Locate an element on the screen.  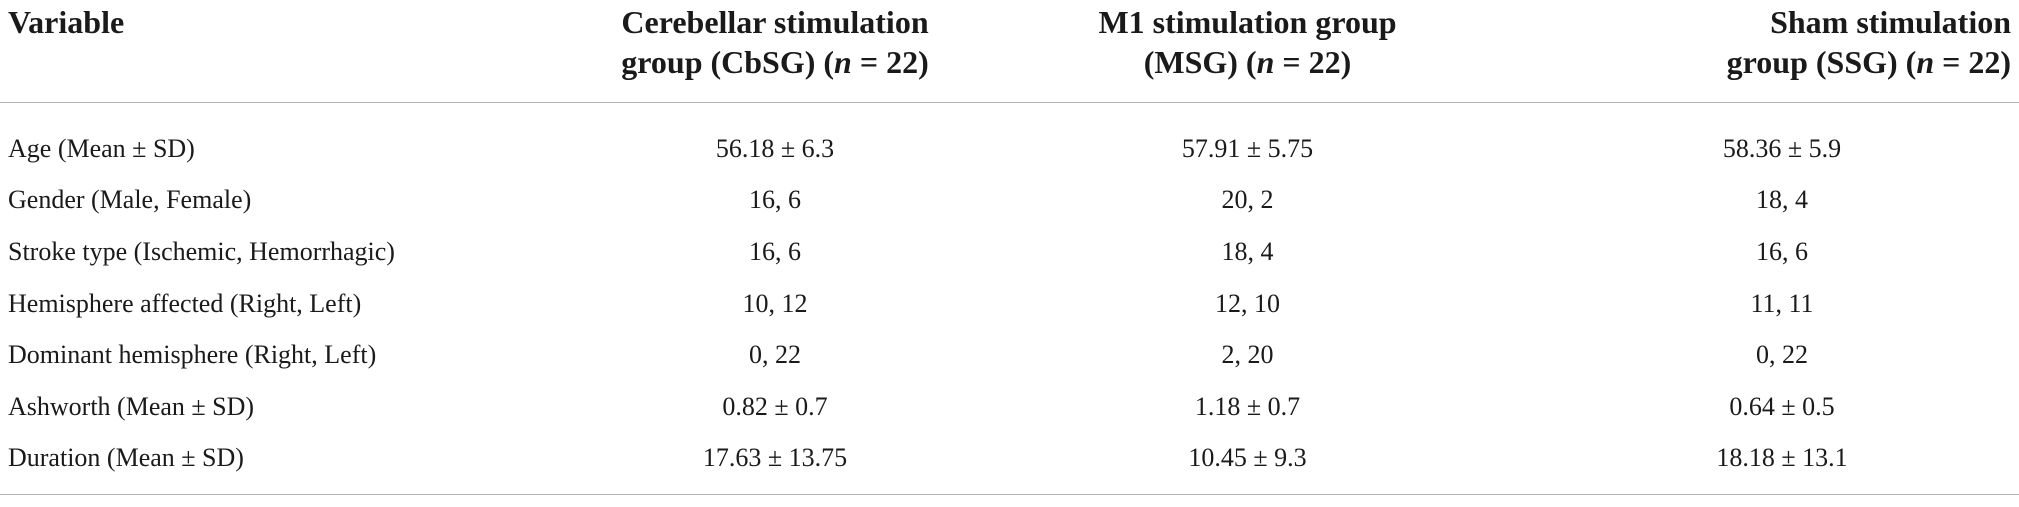
row-ssg-value: 0, 22 is located at coordinates (1782, 355).